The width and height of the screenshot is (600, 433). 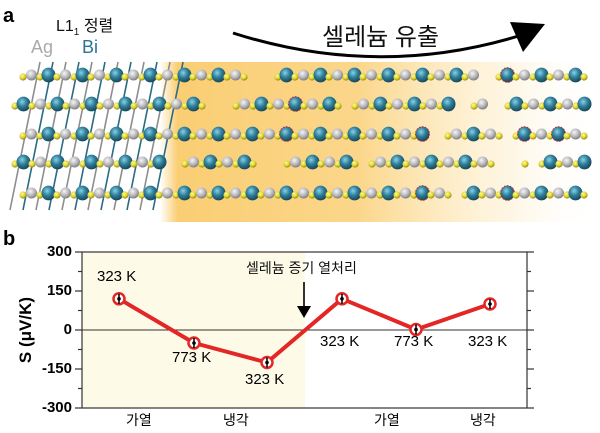 What do you see at coordinates (56, 368) in the screenshot?
I see `y-tick-label: -150` at bounding box center [56, 368].